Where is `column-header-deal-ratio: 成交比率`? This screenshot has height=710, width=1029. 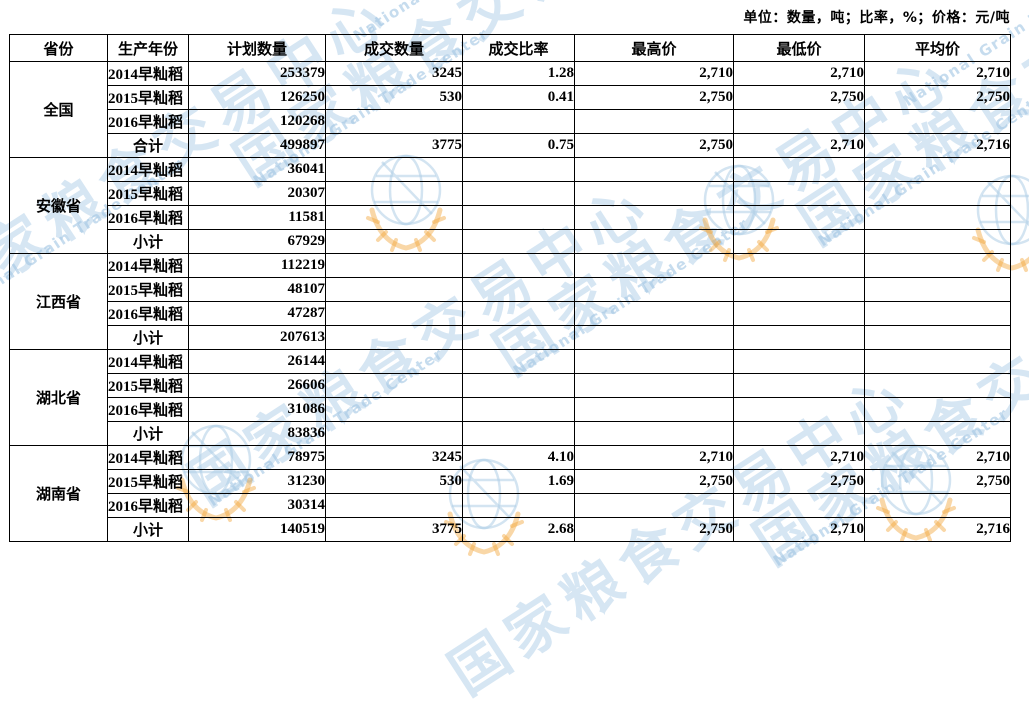
column-header-deal-ratio: 成交比率 is located at coordinates (518, 48).